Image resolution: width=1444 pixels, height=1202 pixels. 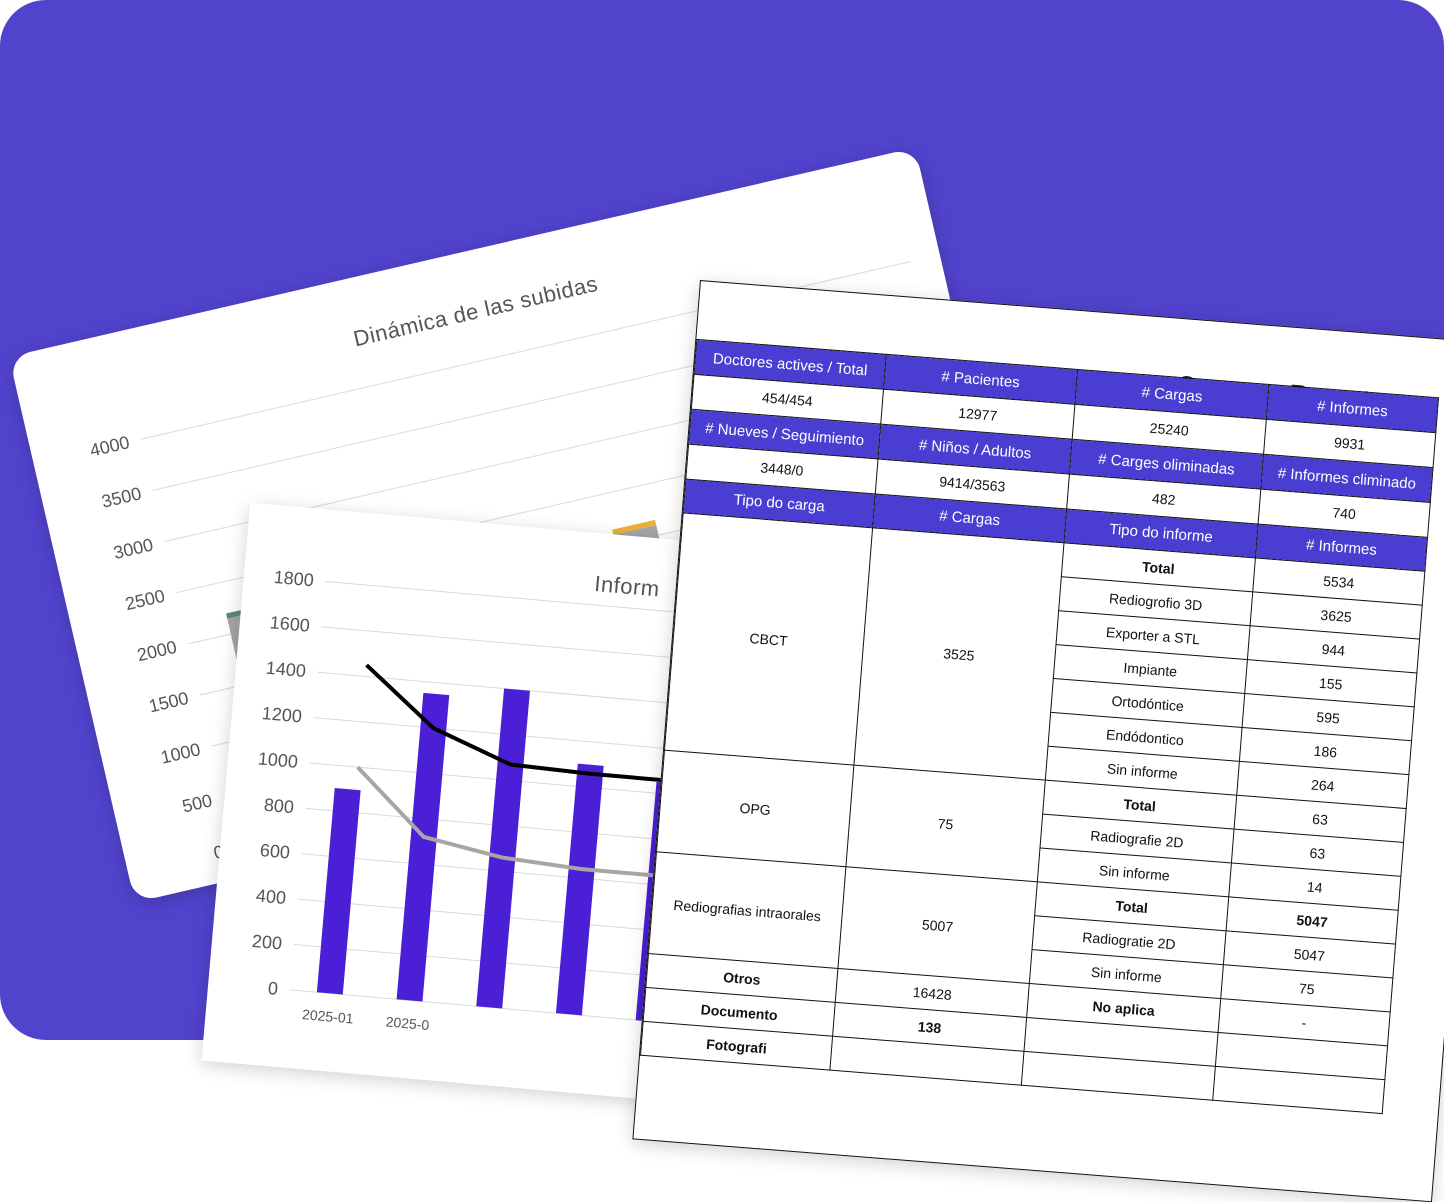 What do you see at coordinates (634, 527) in the screenshot?
I see `stacked-bar-segment` at bounding box center [634, 527].